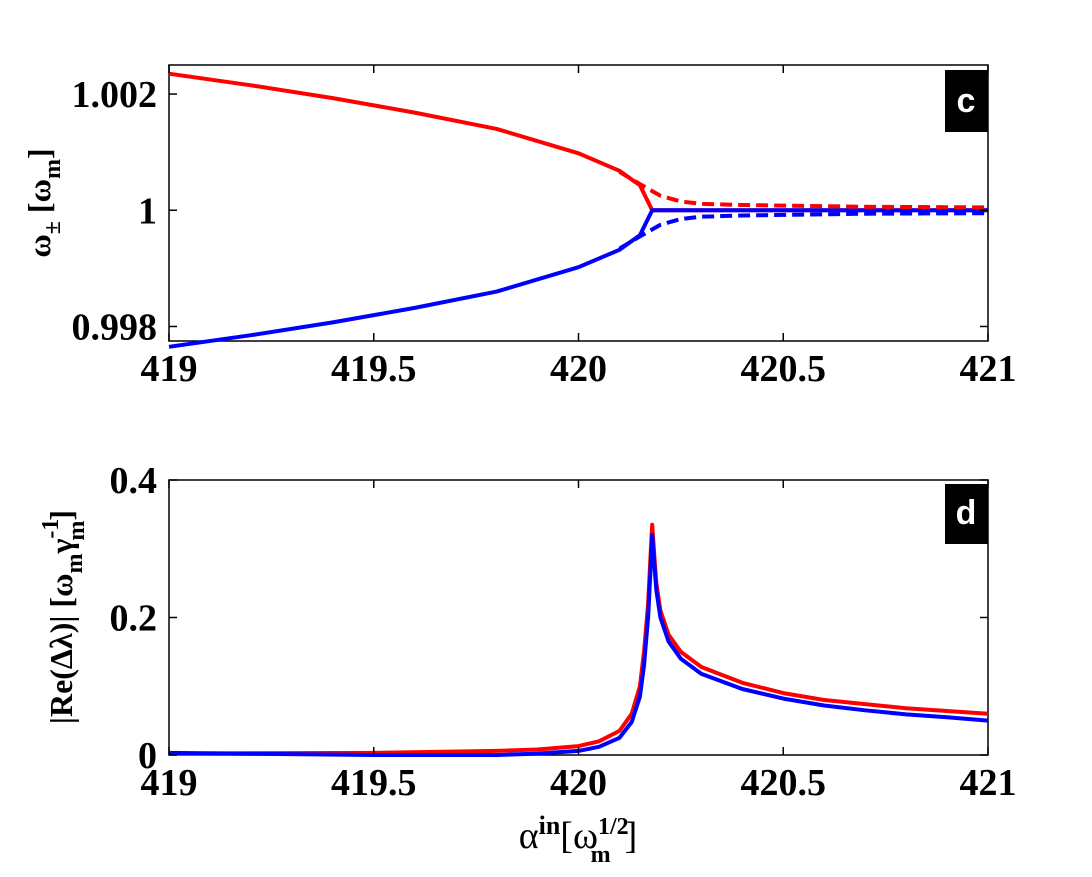 The width and height of the screenshot is (1092, 877). What do you see at coordinates (64, 617) in the screenshot?
I see `y-axis-label-d: |Re(Δλ)| [ωmγ-1m]` at bounding box center [64, 617].